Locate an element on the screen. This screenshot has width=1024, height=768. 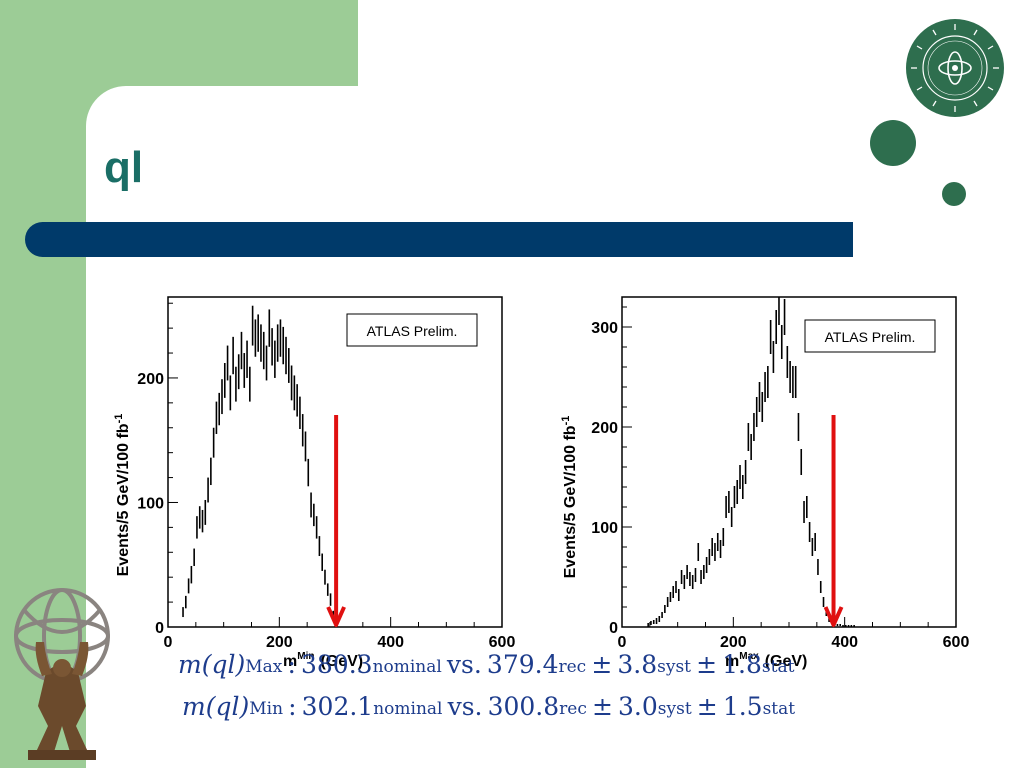
decorative-dot-large is located at coordinates (893, 143).